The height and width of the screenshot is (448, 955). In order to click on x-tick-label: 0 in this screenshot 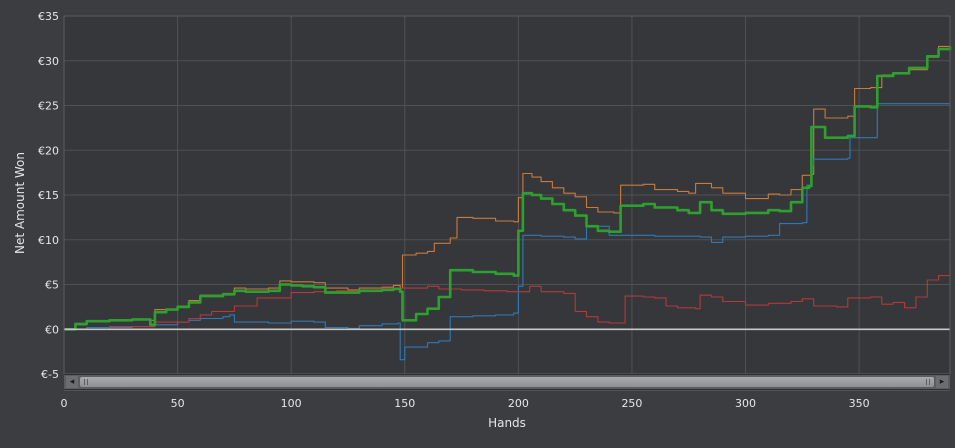, I will do `click(64, 403)`.